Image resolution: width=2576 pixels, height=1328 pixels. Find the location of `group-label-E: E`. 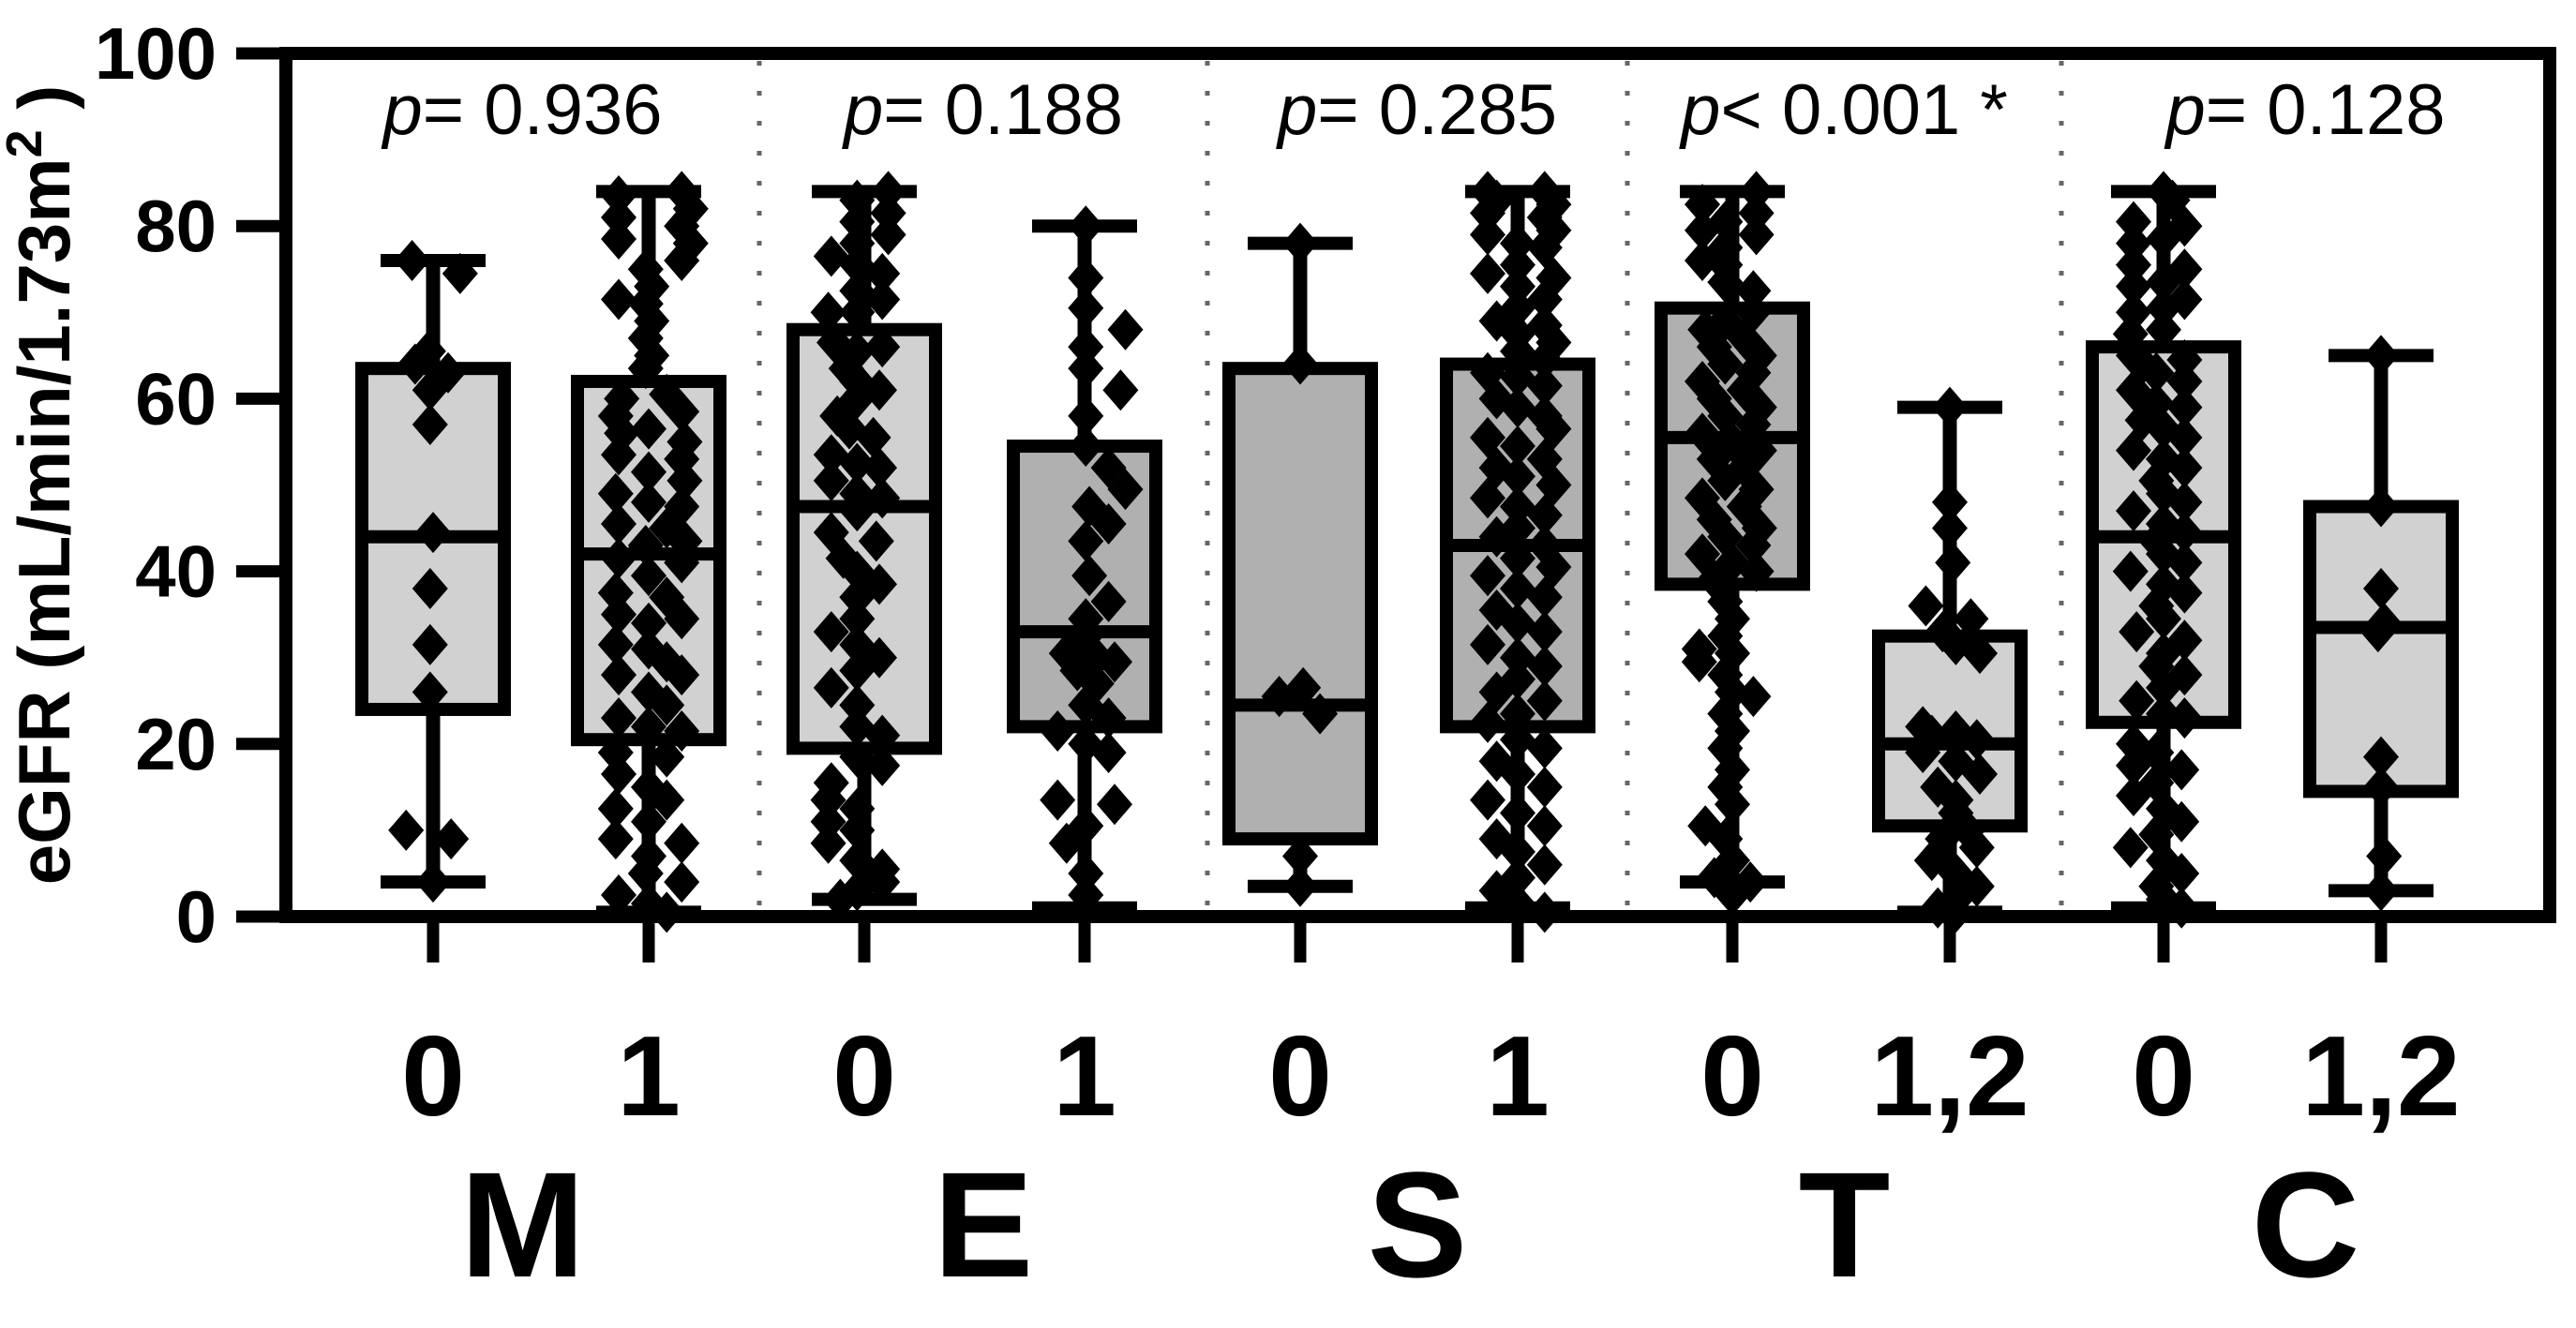

group-label-E: E is located at coordinates (984, 1224).